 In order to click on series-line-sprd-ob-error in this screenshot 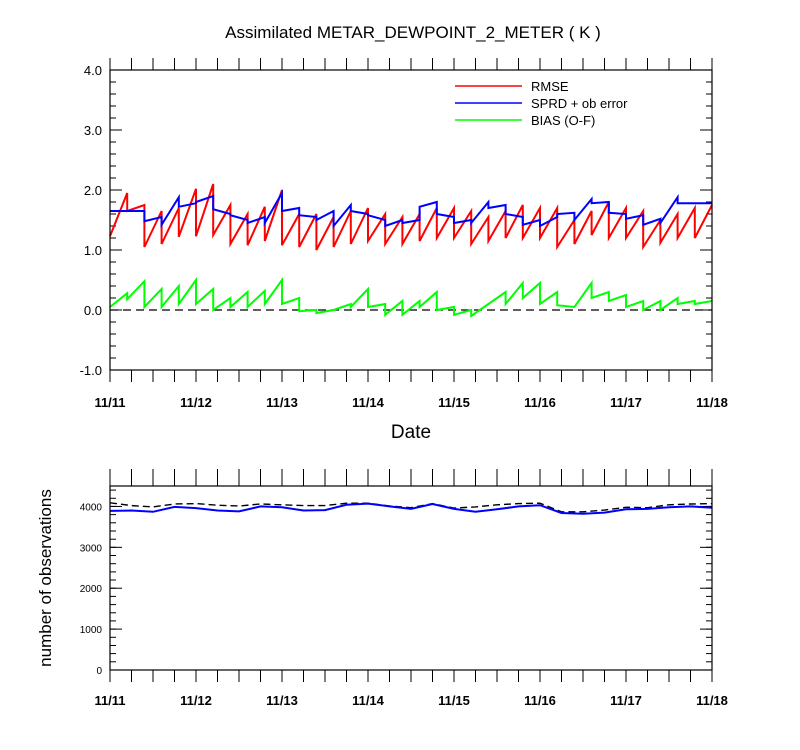, I will do `click(411, 209)`.